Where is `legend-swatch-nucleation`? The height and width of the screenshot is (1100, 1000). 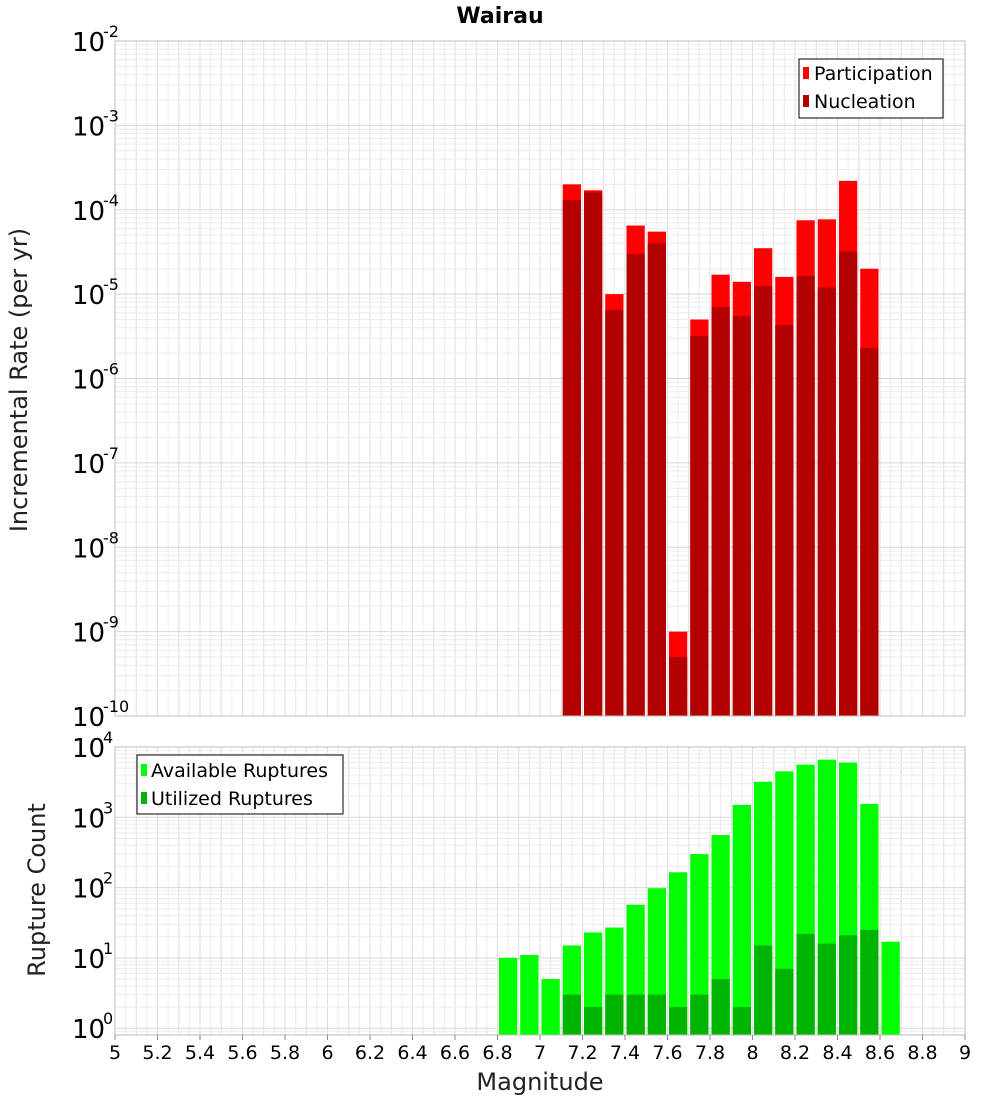
legend-swatch-nucleation is located at coordinates (806, 101).